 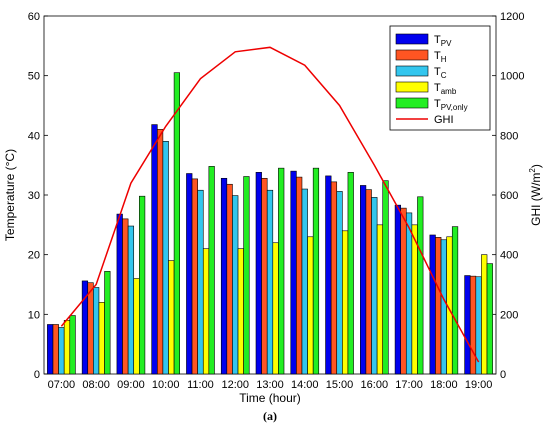 What do you see at coordinates (200, 282) in the screenshot?
I see `bar-C-11:00` at bounding box center [200, 282].